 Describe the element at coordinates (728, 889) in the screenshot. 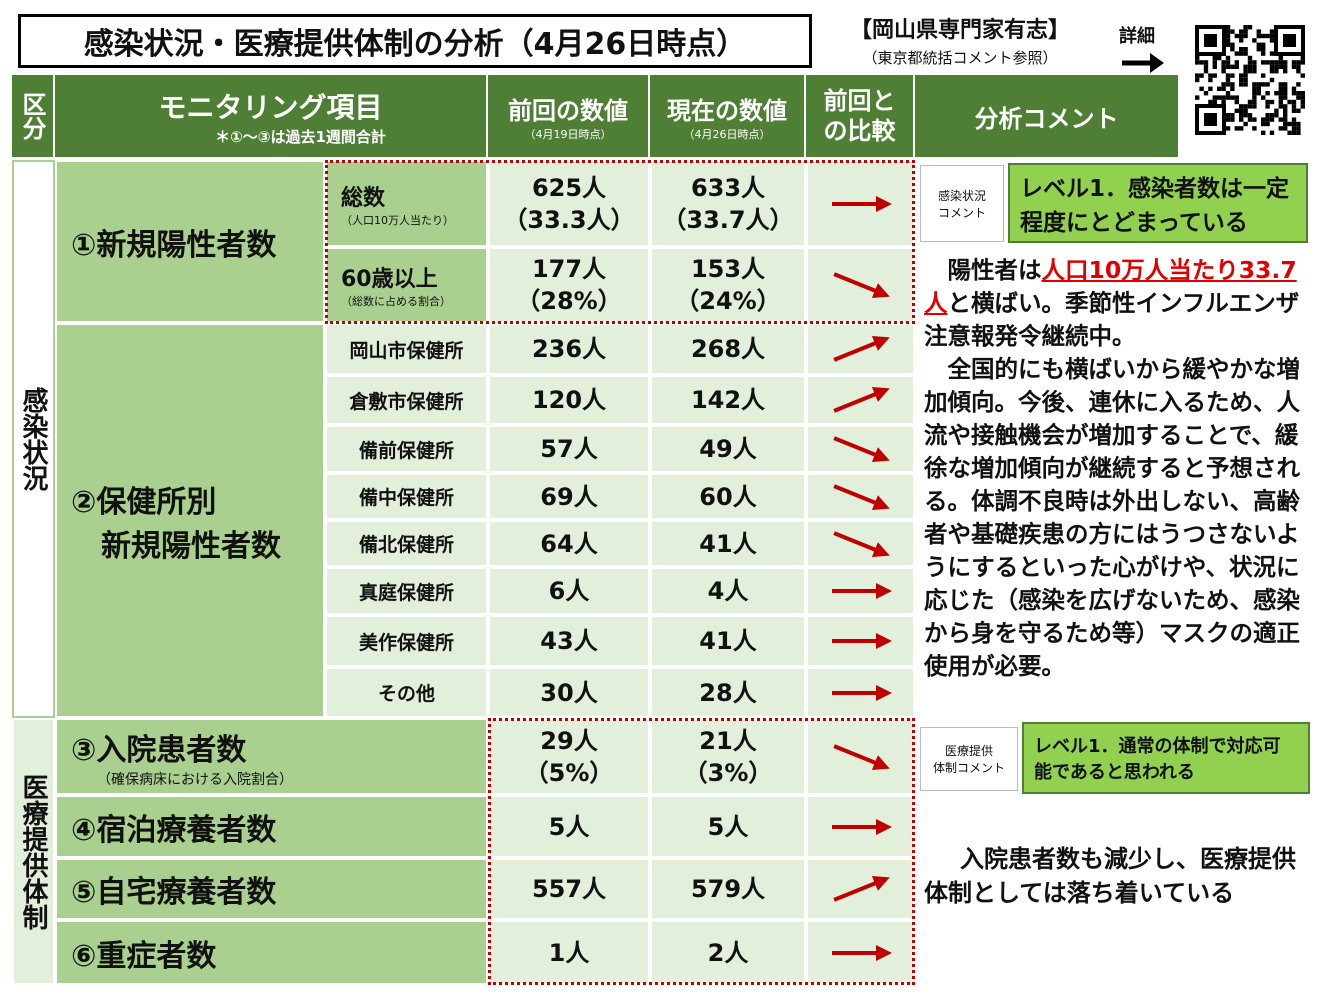

I see `value-cell: 579人` at that location.